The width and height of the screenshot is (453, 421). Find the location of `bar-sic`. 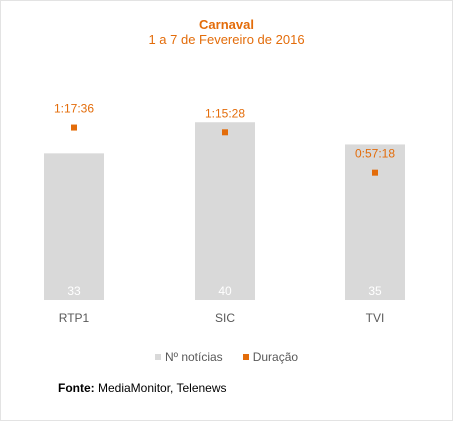

bar-sic is located at coordinates (225, 211).